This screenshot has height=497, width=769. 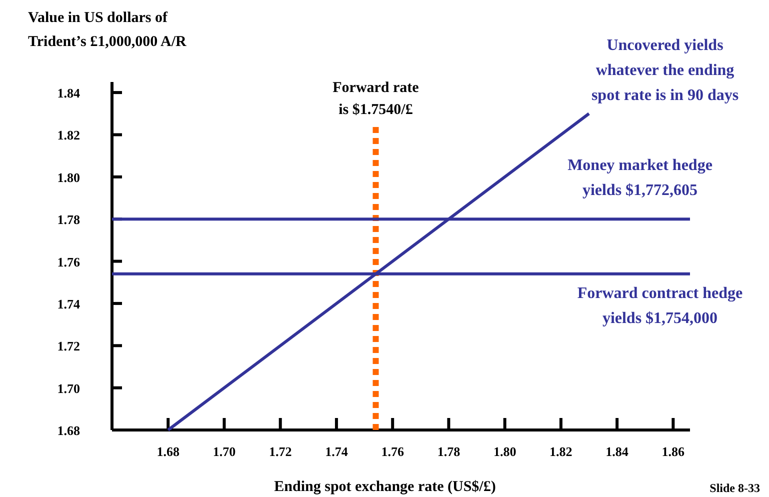 I want to click on x-tick-label: 1.80, so click(x=504, y=451).